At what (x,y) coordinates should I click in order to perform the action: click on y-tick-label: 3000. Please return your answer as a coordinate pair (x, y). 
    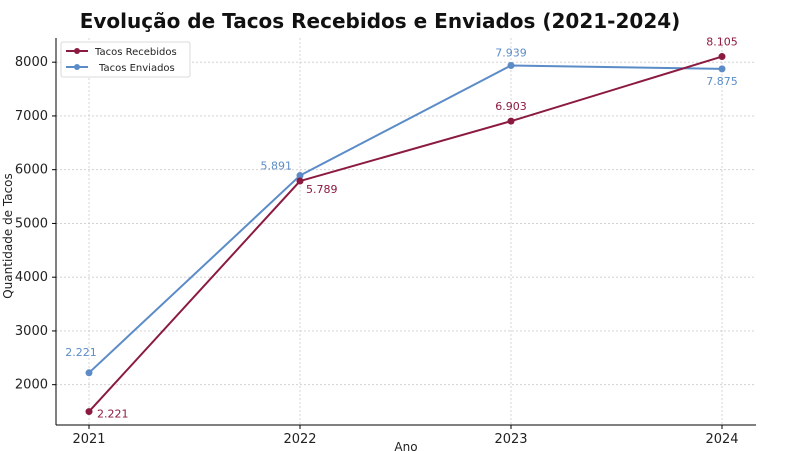
    Looking at the image, I should click on (31, 331).